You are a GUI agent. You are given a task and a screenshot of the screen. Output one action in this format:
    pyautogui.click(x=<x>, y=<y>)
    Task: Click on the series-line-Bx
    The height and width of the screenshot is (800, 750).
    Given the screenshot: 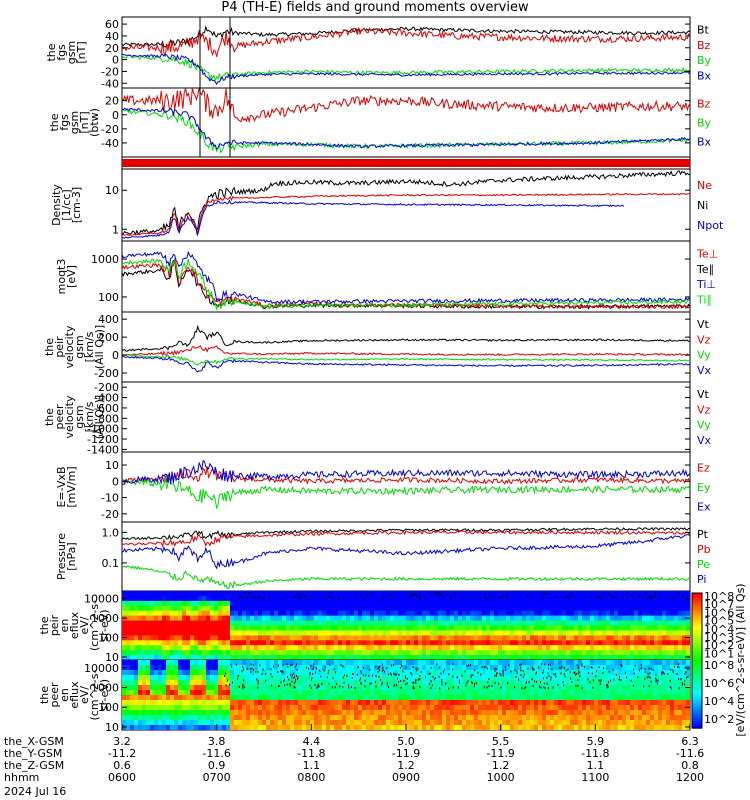 What is the action you would take?
    pyautogui.click(x=406, y=69)
    